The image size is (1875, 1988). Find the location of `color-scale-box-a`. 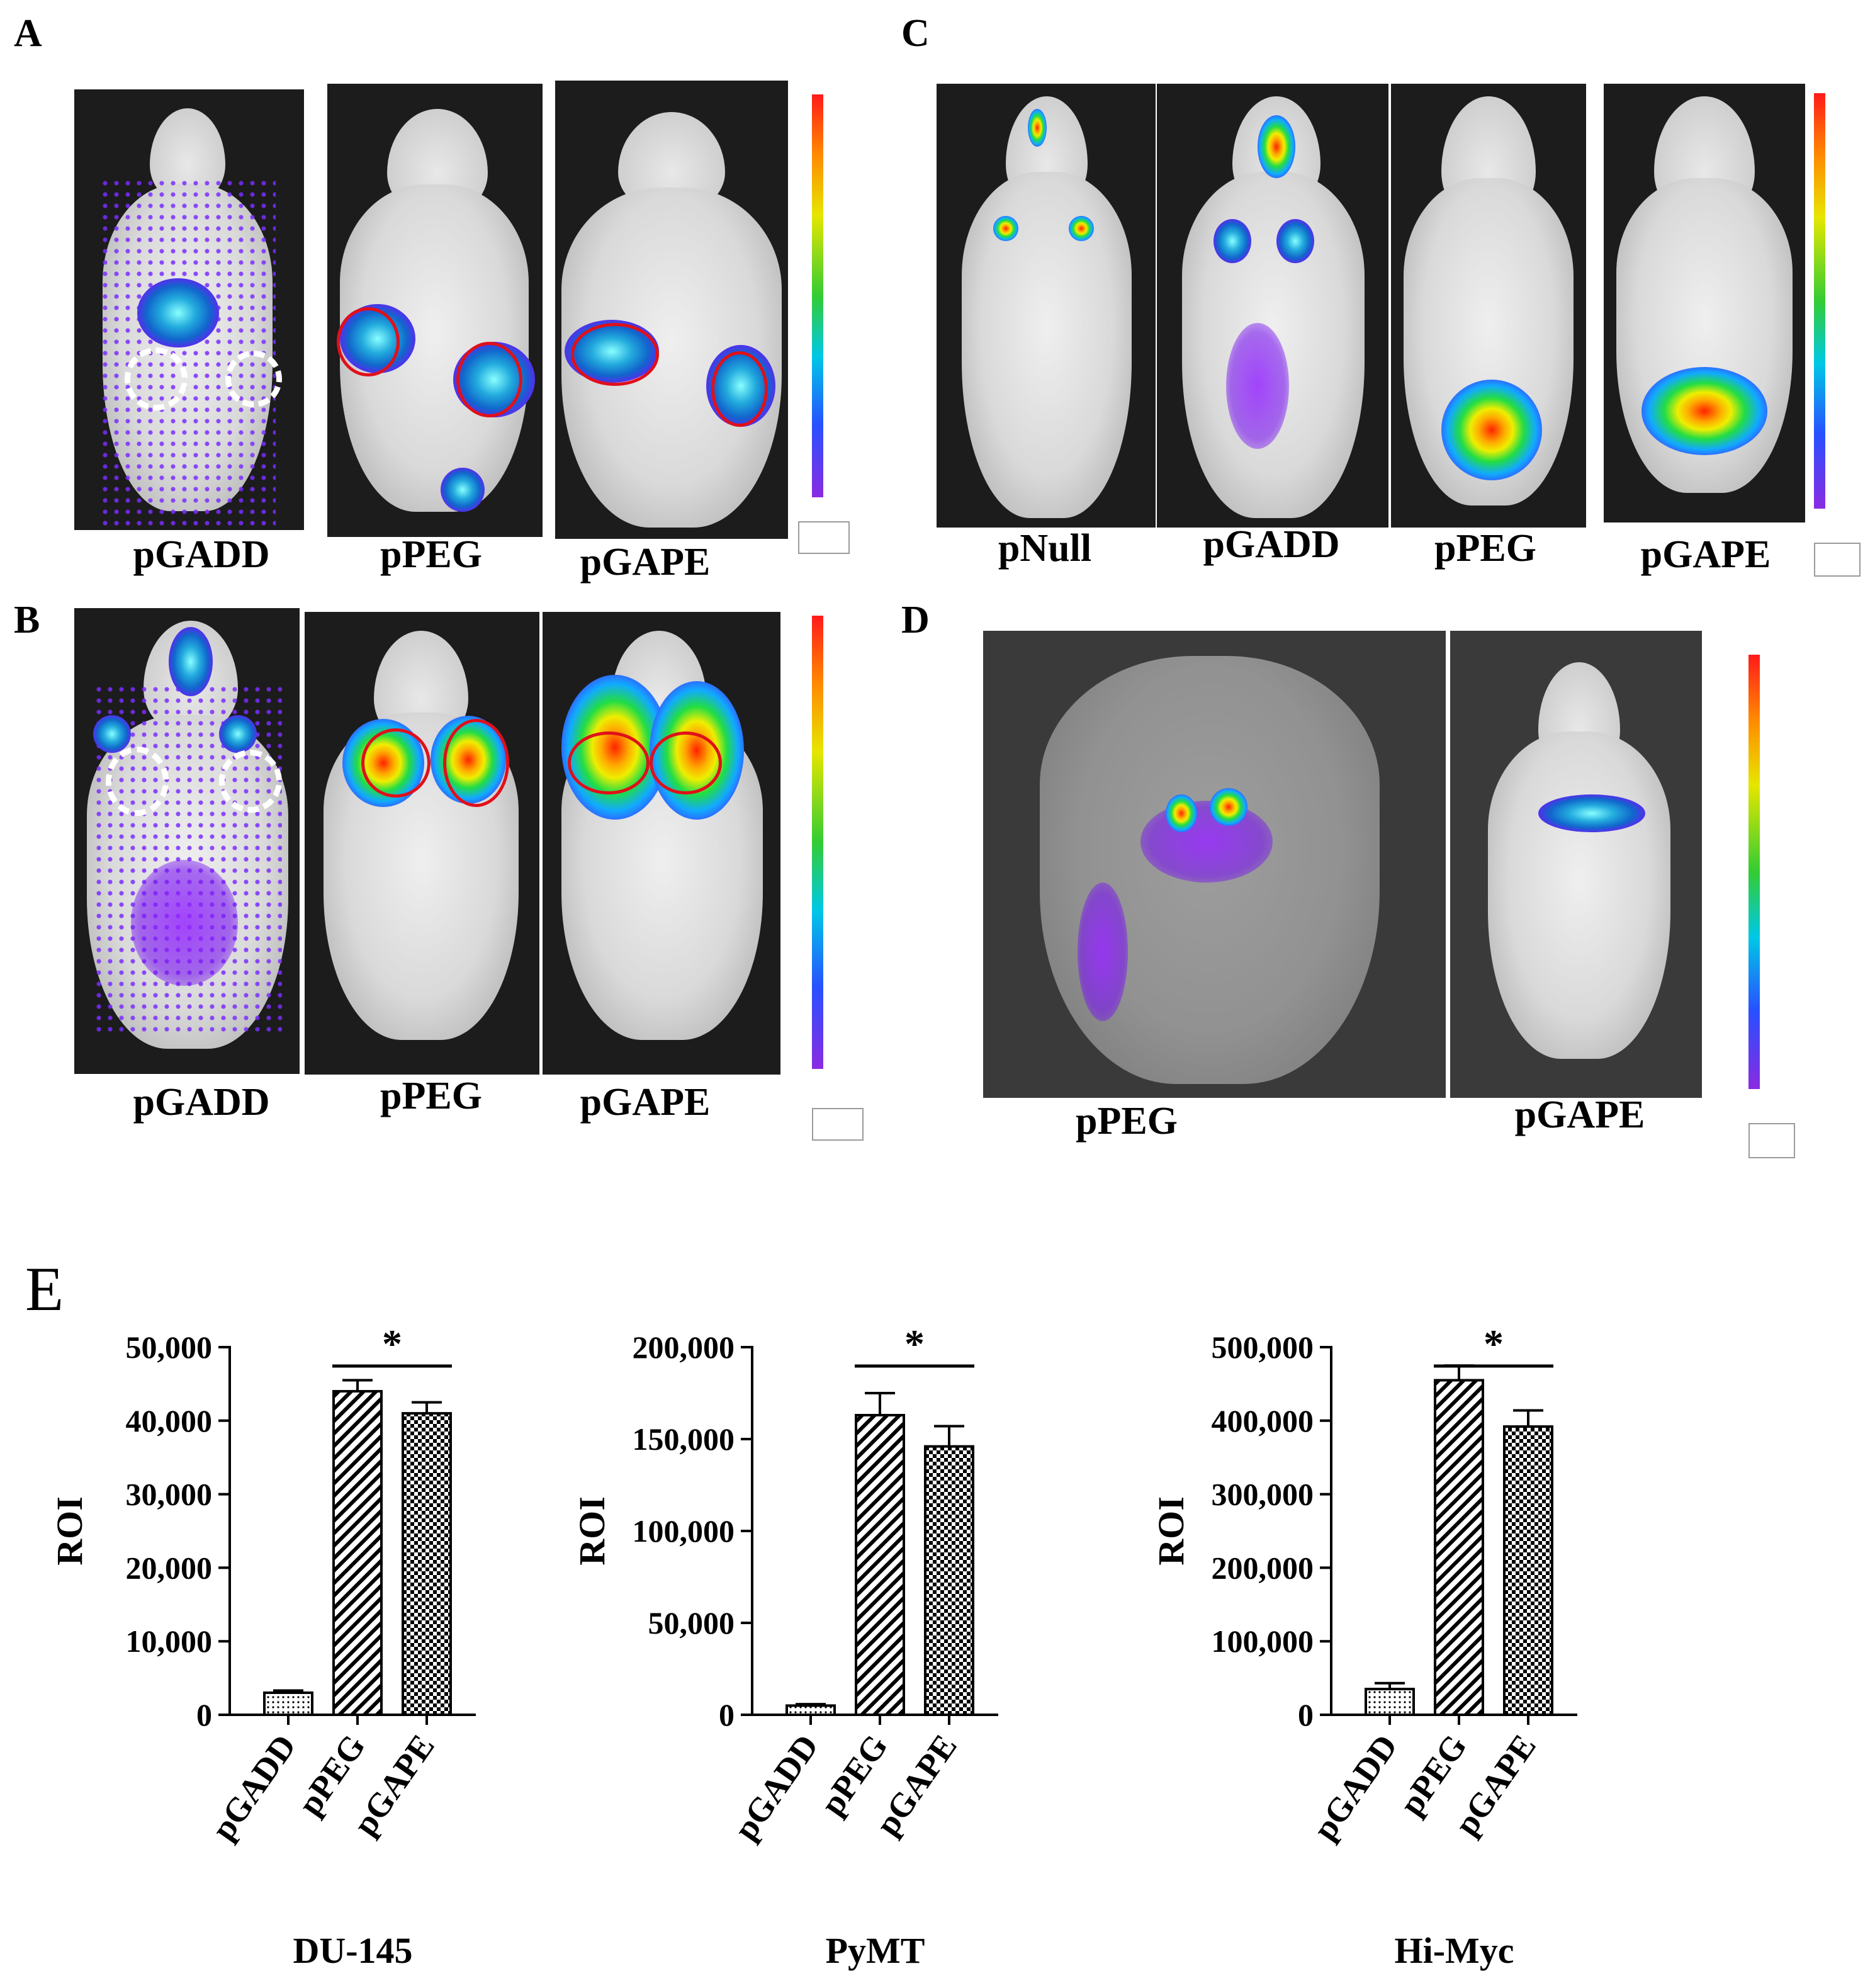

color-scale-box-a is located at coordinates (824, 537).